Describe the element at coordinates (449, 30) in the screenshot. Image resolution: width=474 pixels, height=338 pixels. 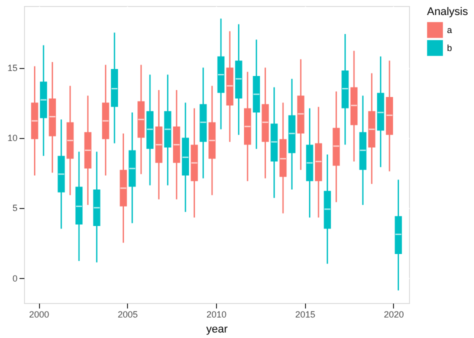
I see `legend-label: a` at that location.